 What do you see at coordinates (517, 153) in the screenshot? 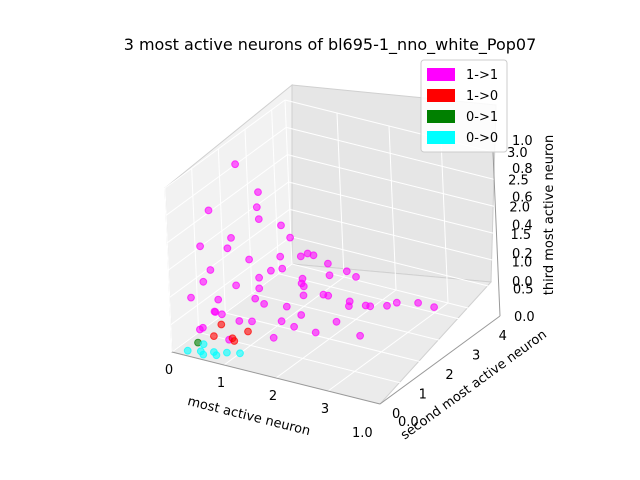
I see `z-tick-label: 3.0` at bounding box center [517, 153].